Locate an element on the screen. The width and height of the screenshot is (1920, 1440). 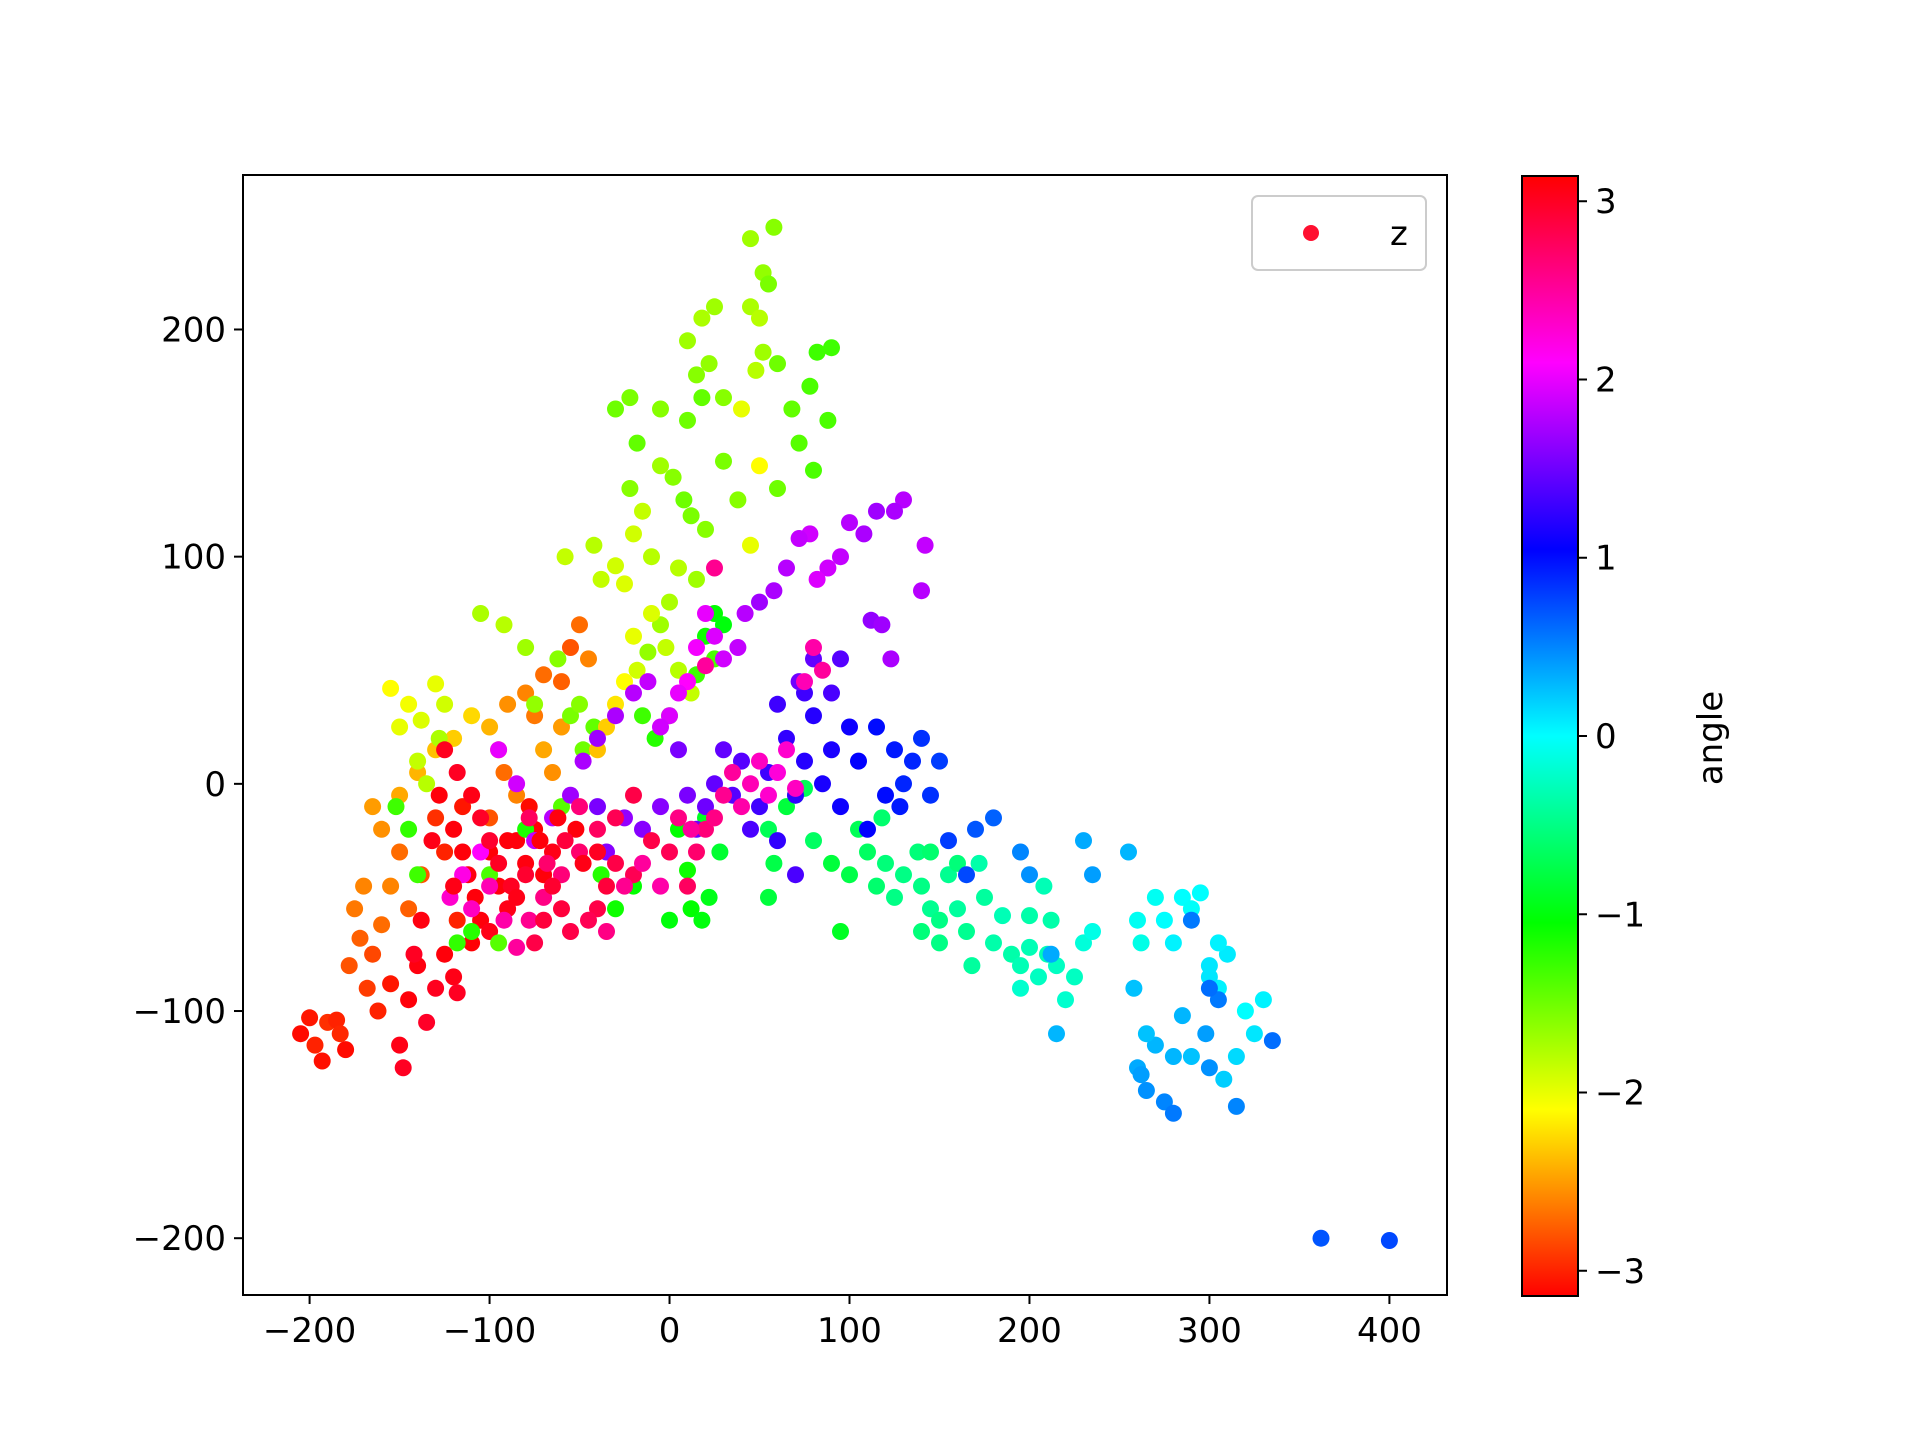
colorbar-gradient is located at coordinates (1550, 736).